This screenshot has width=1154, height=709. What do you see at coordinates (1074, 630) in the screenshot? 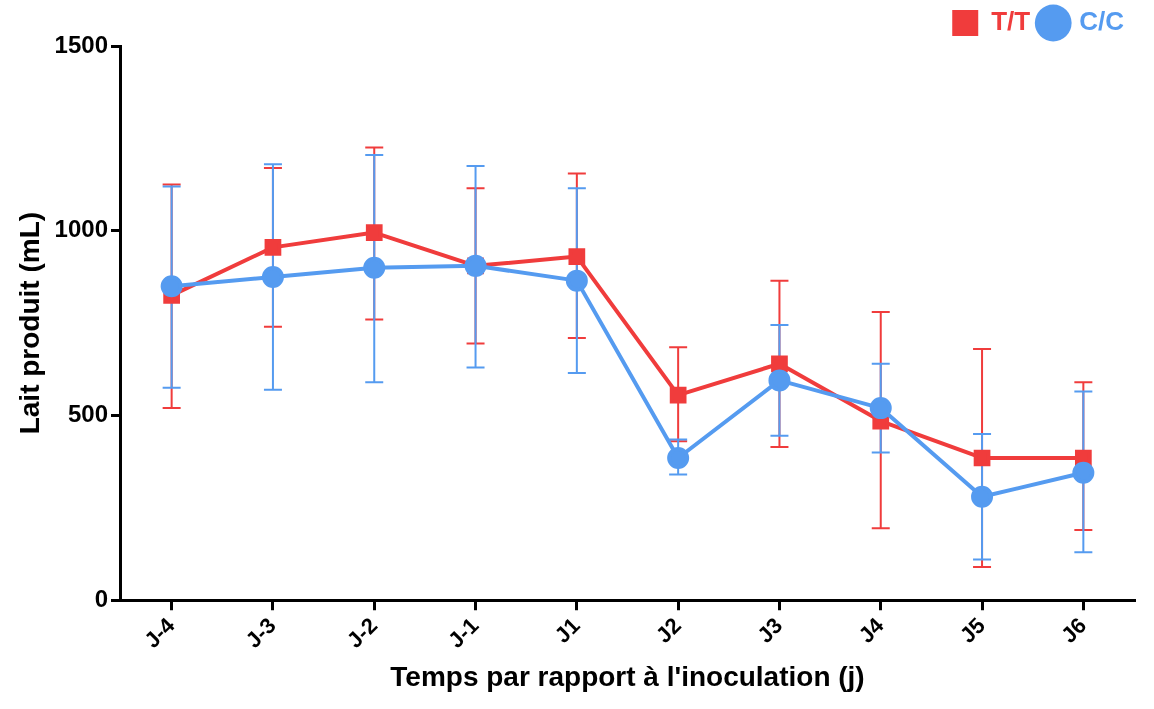
I see `x-tick-label: J6` at bounding box center [1074, 630].